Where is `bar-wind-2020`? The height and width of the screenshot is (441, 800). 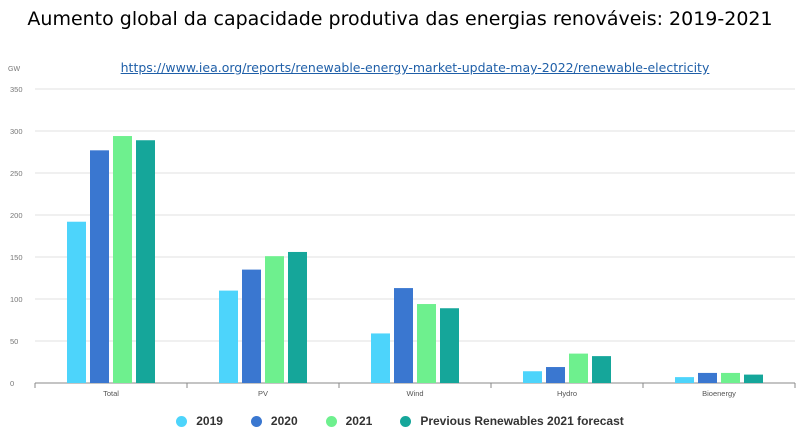
bar-wind-2020 is located at coordinates (403, 335).